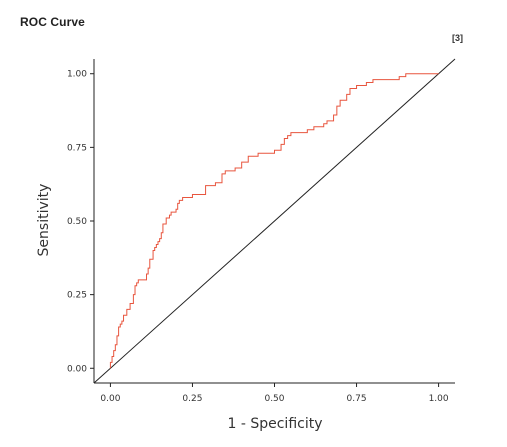 Image resolution: width=507 pixels, height=447 pixels. What do you see at coordinates (192, 399) in the screenshot?
I see `x-tick-label: 0.25` at bounding box center [192, 399].